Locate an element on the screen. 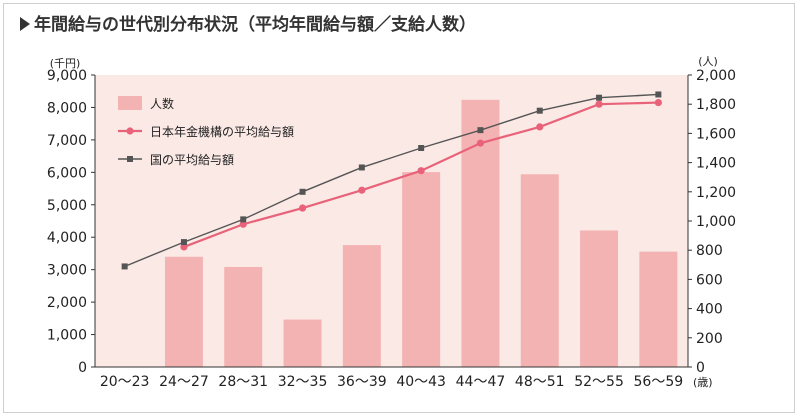 The height and width of the screenshot is (418, 800). legend-swatch-人数 is located at coordinates (130, 103).